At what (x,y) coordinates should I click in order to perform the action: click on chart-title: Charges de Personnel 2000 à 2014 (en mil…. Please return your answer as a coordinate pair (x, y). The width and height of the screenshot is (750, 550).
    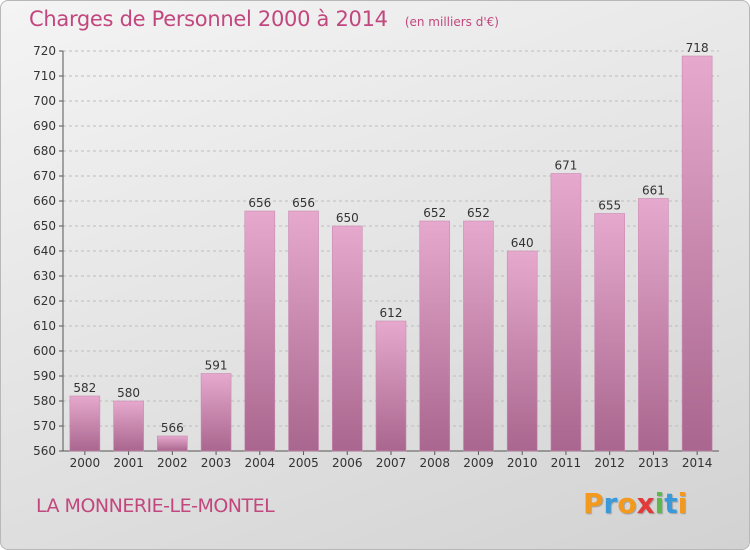
    Looking at the image, I should click on (264, 19).